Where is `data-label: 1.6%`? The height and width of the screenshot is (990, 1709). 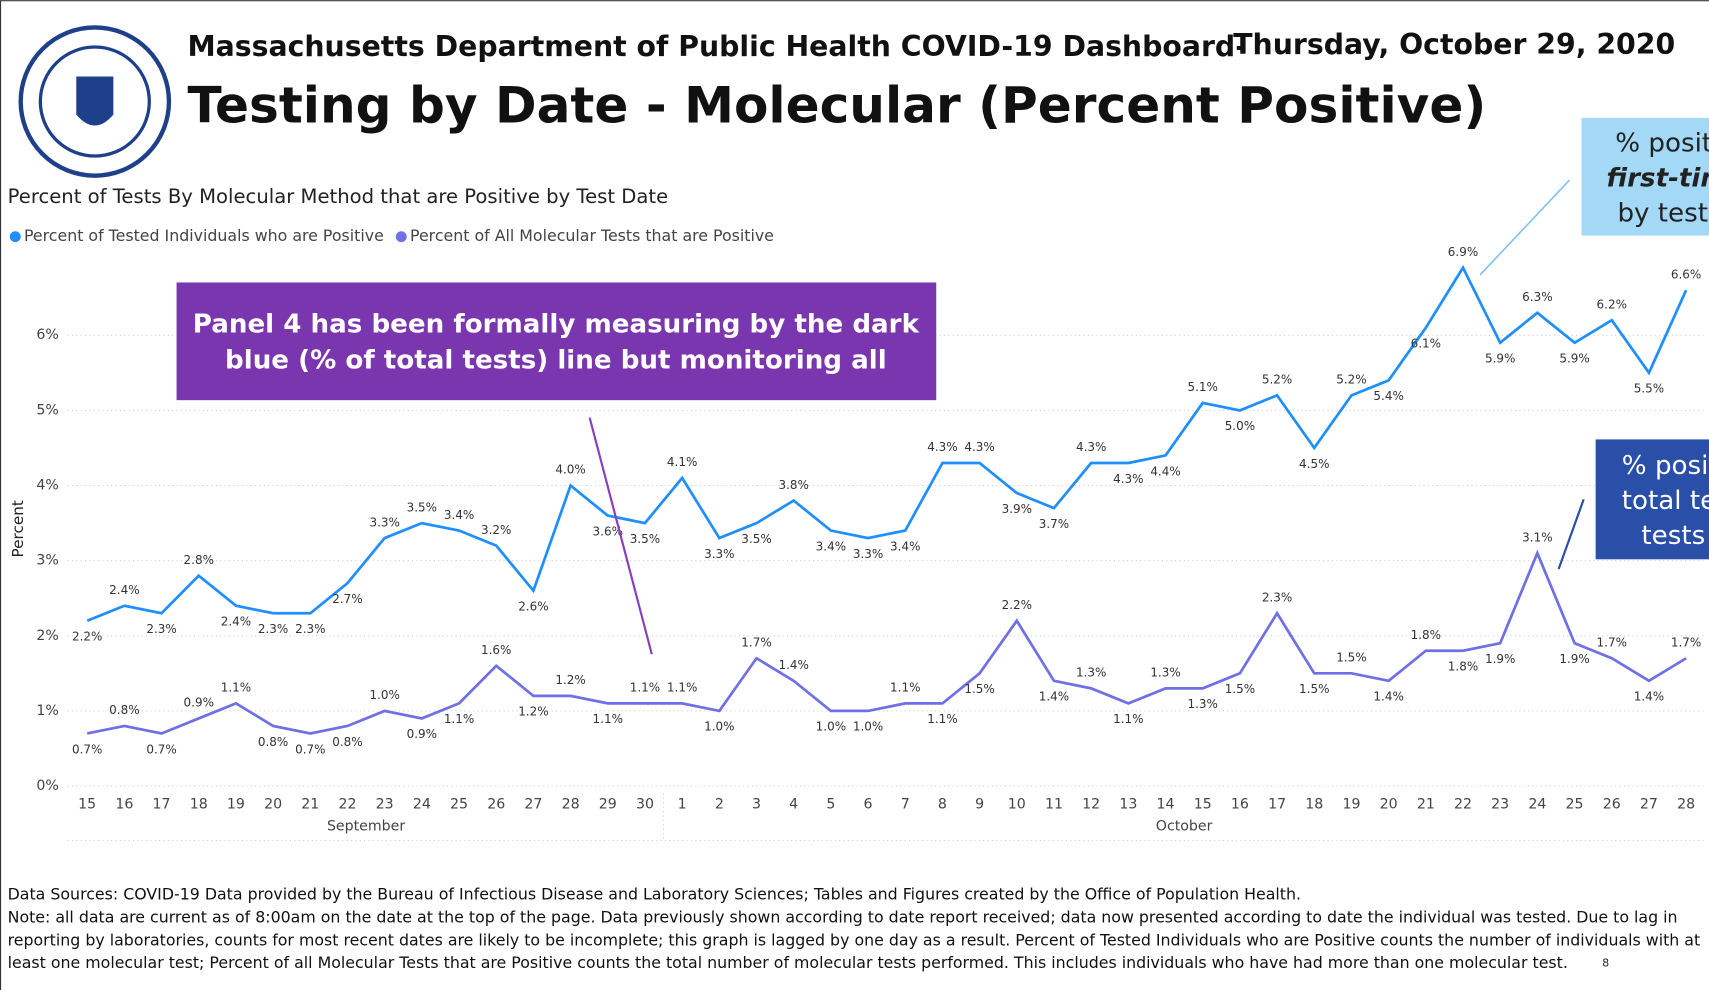 data-label: 1.6% is located at coordinates (496, 650).